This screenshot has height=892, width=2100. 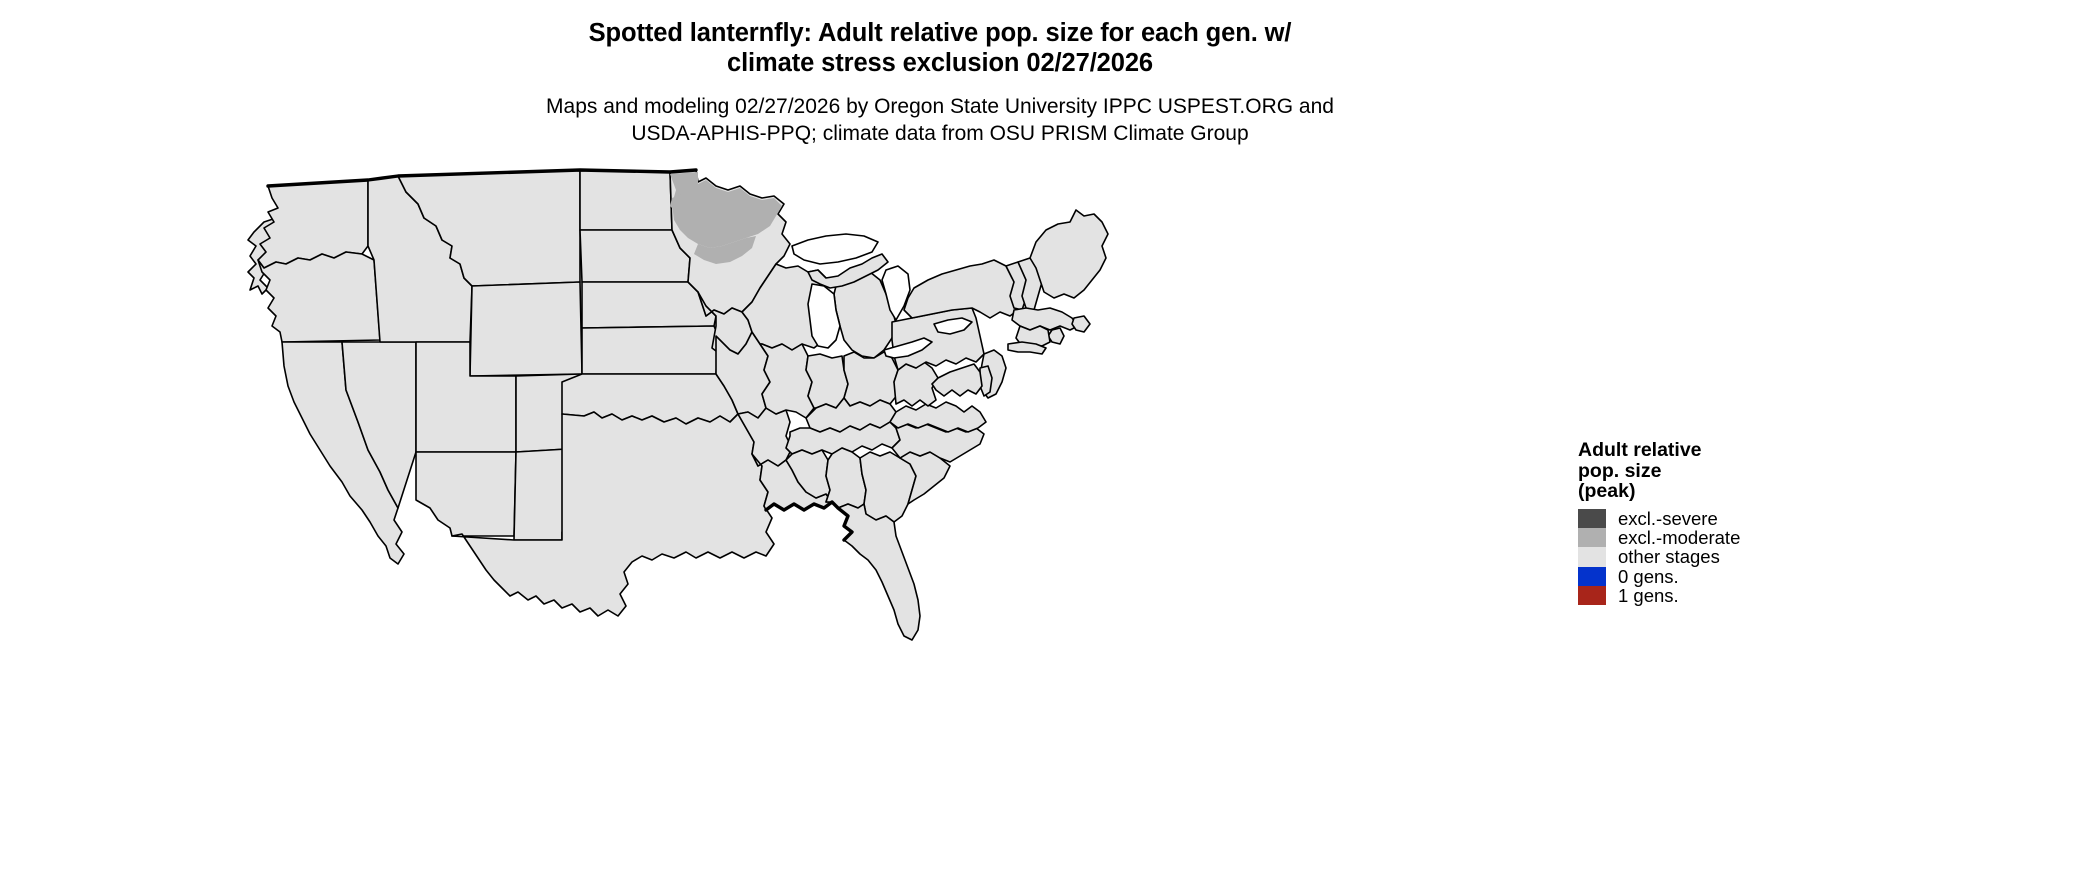 What do you see at coordinates (1648, 596) in the screenshot?
I see `legend-label-gens-1: 1 gens.` at bounding box center [1648, 596].